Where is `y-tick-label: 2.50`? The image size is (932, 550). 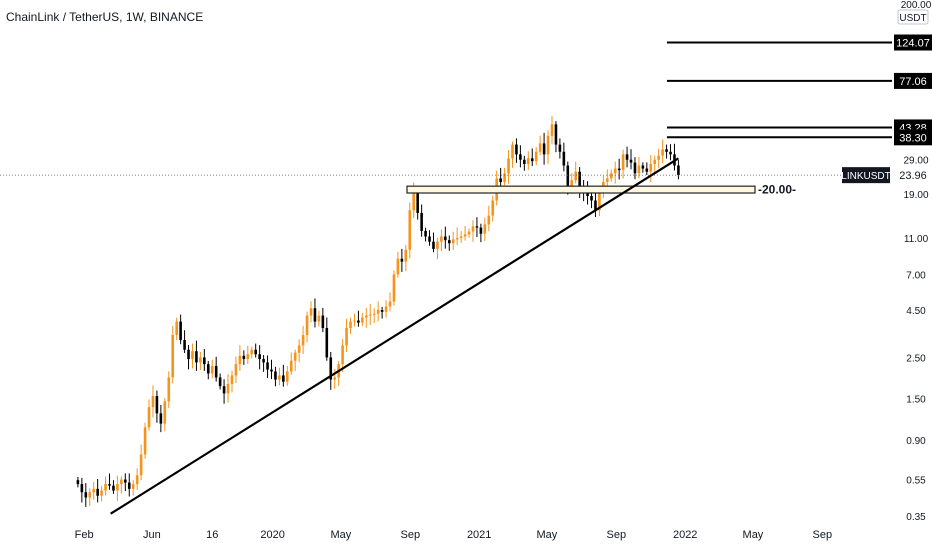 y-tick-label: 2.50 is located at coordinates (916, 358).